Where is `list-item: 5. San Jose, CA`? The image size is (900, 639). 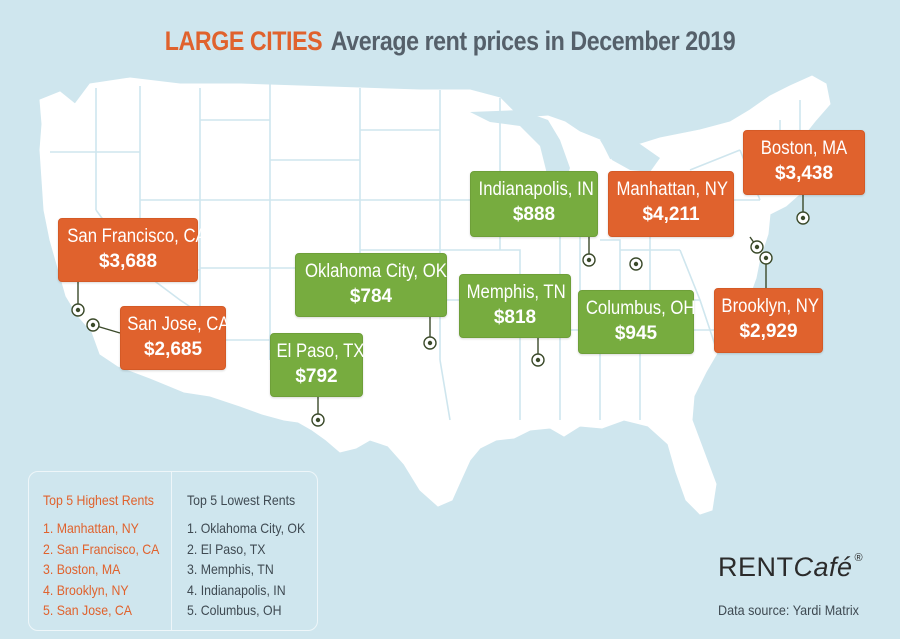 list-item: 5. San Jose, CA is located at coordinates (88, 610).